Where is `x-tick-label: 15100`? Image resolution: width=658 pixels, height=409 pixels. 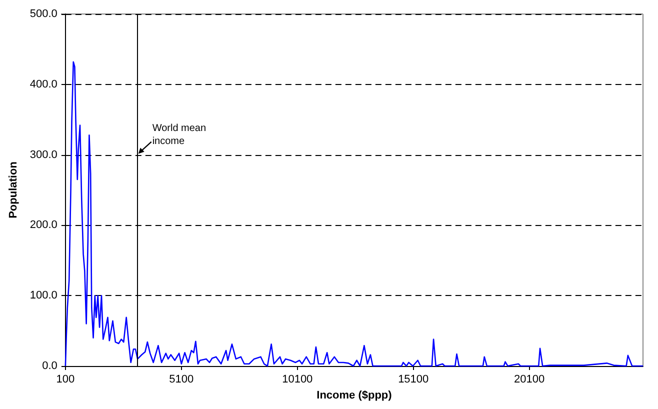 x-tick-label: 15100 is located at coordinates (413, 380).